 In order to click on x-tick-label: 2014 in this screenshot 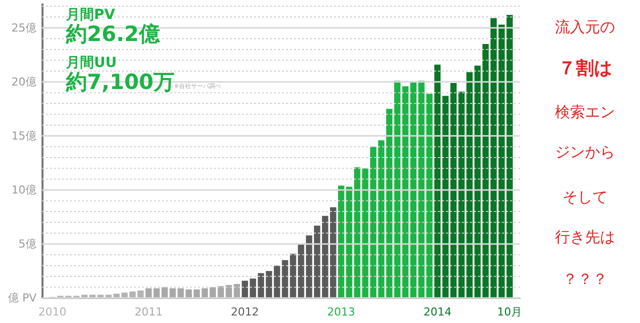, I will do `click(437, 312)`.